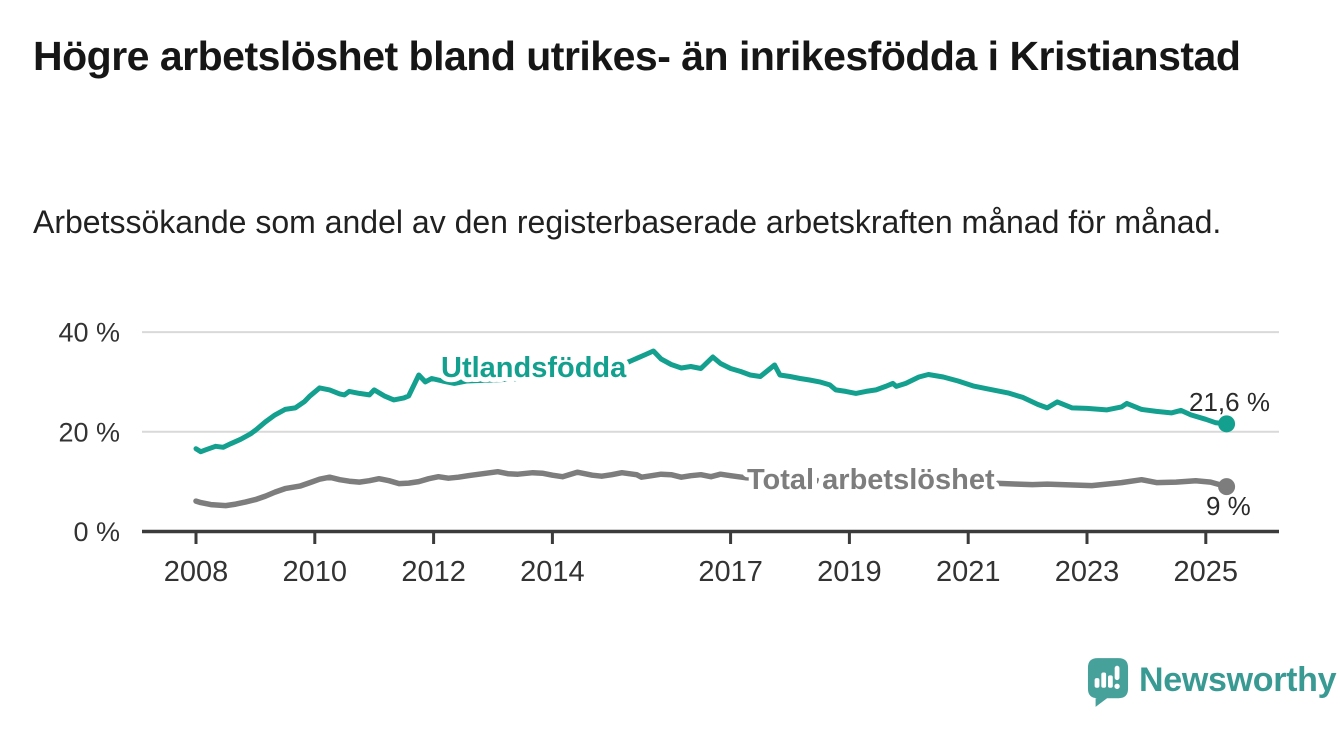 The width and height of the screenshot is (1340, 734). I want to click on newsworthy-logo-icon, so click(1108, 682).